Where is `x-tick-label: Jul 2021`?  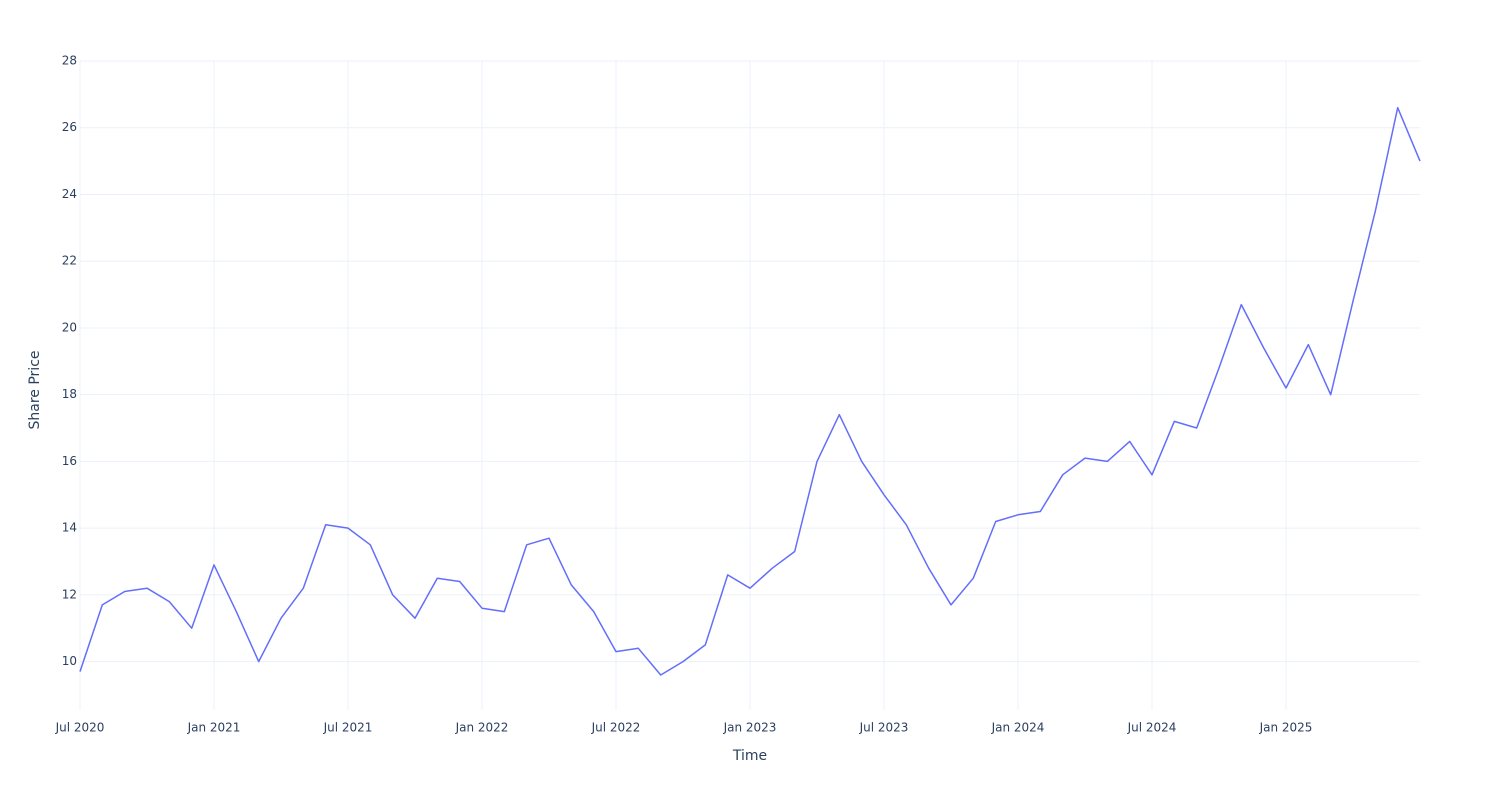
x-tick-label: Jul 2021 is located at coordinates (348, 728).